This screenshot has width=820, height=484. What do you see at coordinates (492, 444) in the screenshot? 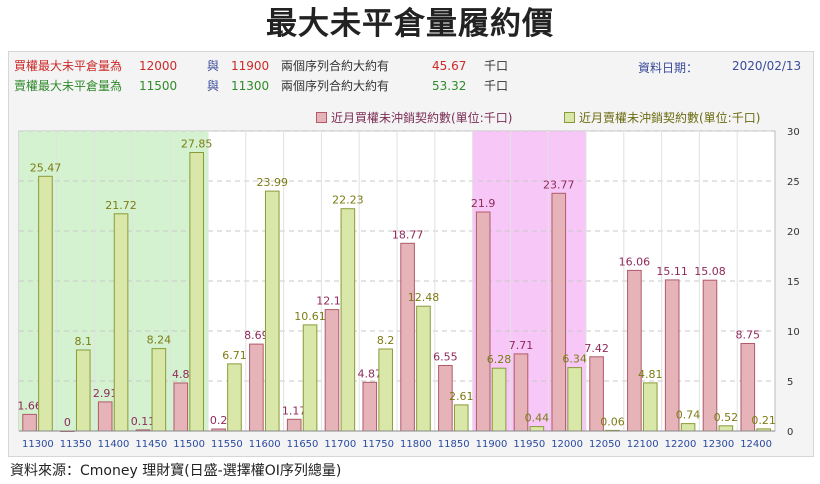
I see `x-tick-label: 11900` at bounding box center [492, 444].